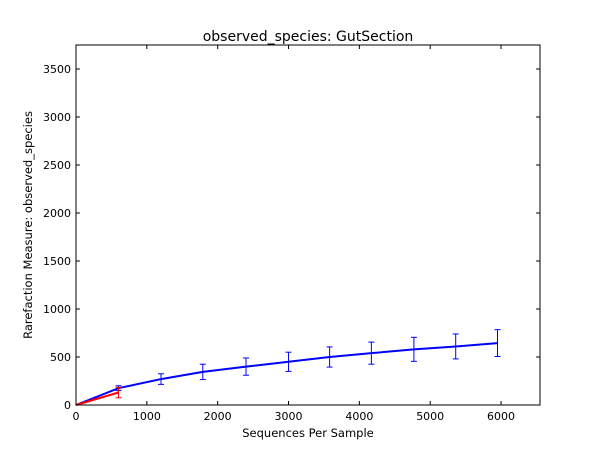  I want to click on y-axis-label: Rarefaction Measure: observed_species, so click(28, 225).